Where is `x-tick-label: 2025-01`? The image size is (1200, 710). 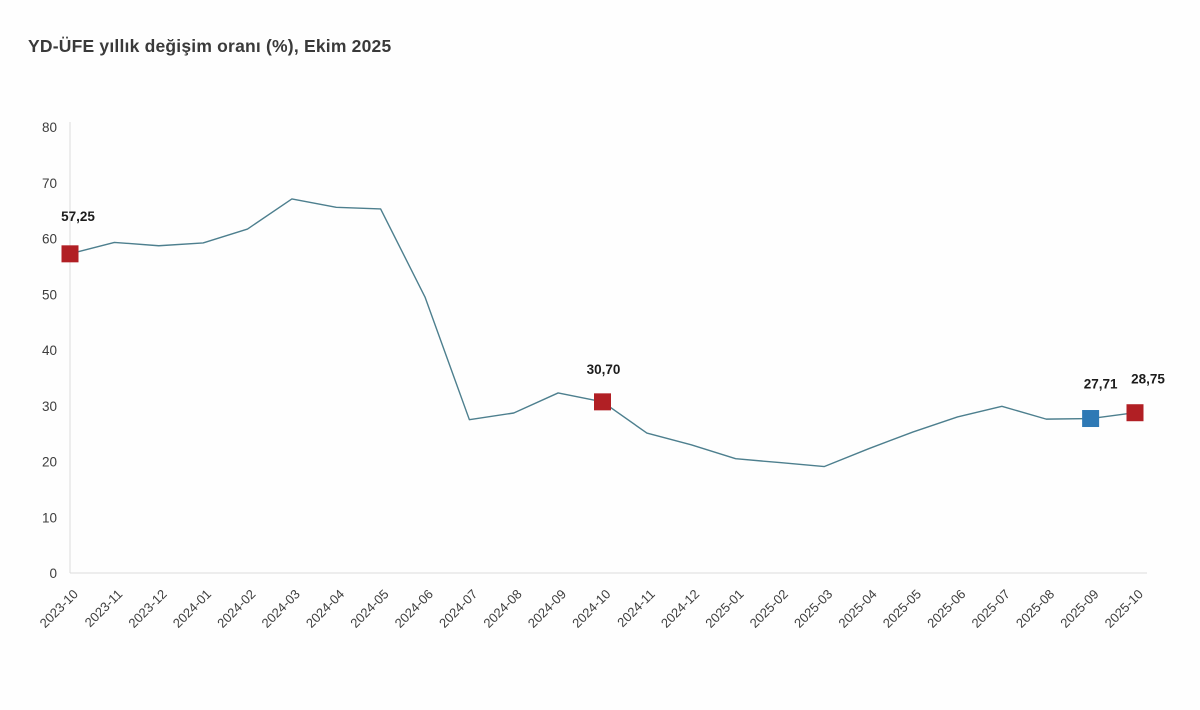 x-tick-label: 2025-01 is located at coordinates (724, 608).